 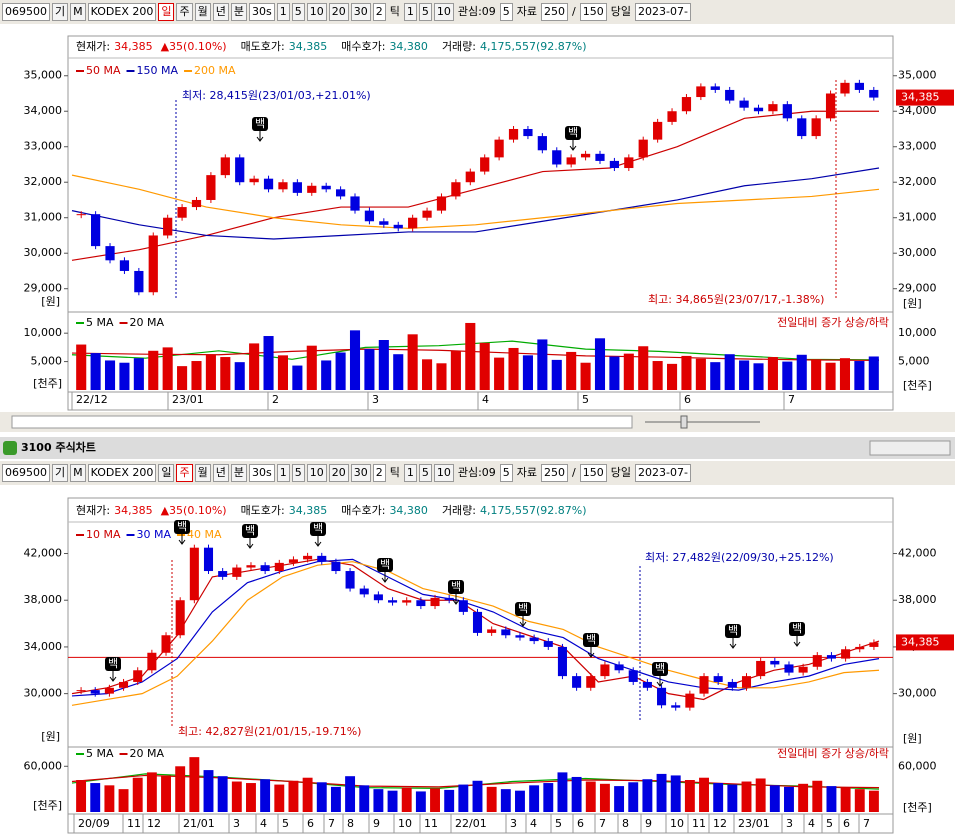 I want to click on date-label: 9, so click(x=648, y=823).